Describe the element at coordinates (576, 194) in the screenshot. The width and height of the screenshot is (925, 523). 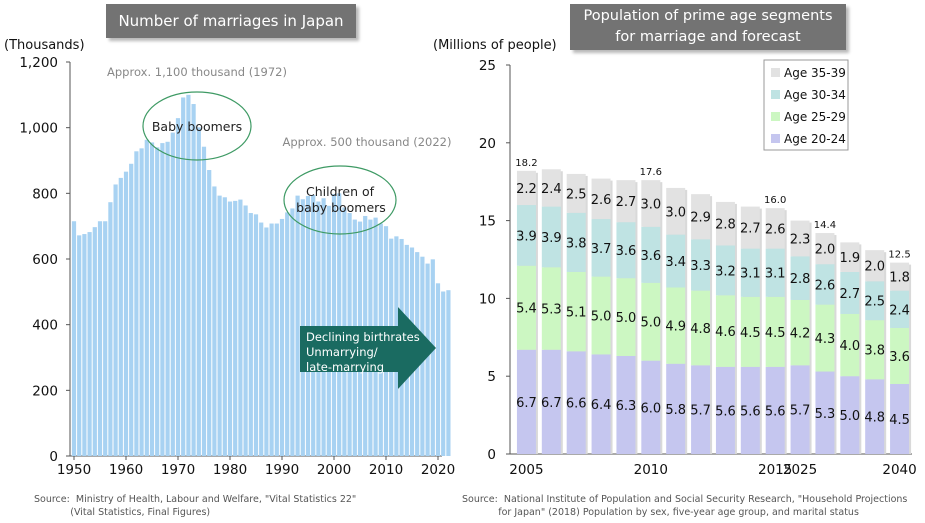
I see `segment-value-label: 2.5` at that location.